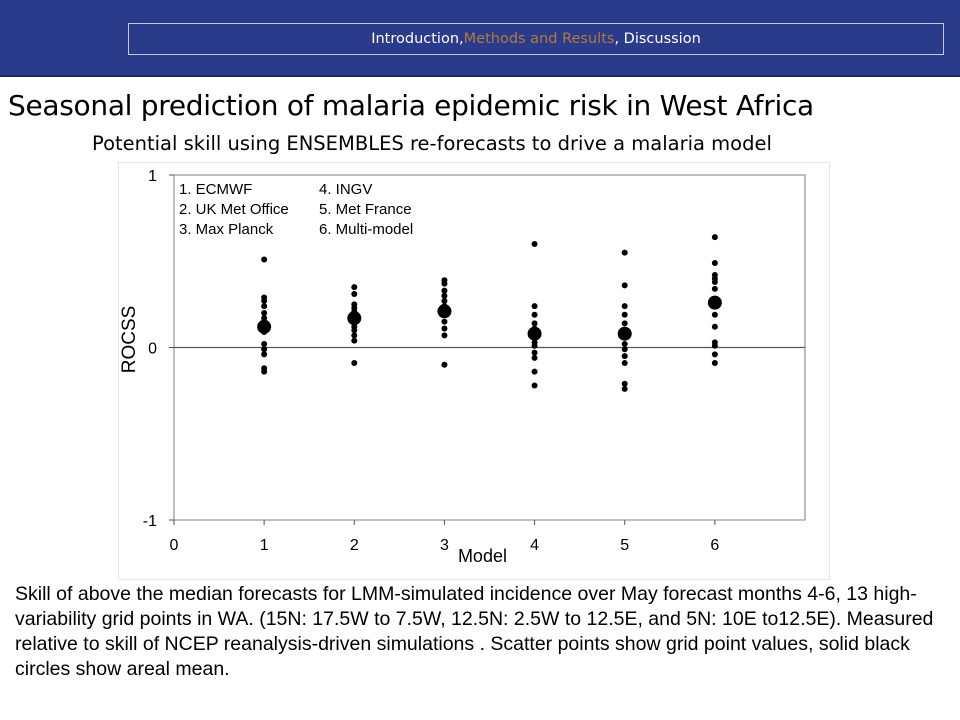  What do you see at coordinates (482, 556) in the screenshot?
I see `x-axis-label: Model` at bounding box center [482, 556].